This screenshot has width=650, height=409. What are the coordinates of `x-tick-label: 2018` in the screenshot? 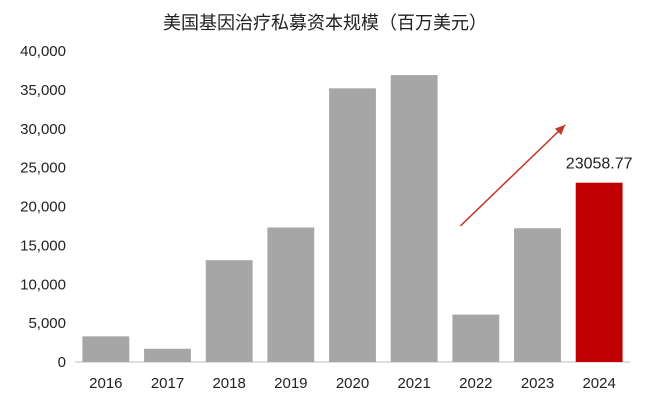 It's located at (228, 383).